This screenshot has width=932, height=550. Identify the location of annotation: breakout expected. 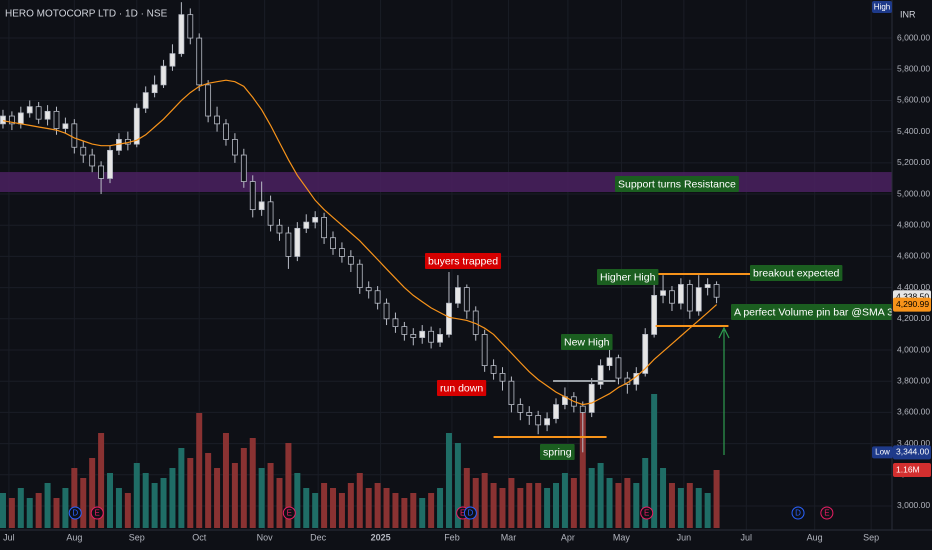
(796, 273).